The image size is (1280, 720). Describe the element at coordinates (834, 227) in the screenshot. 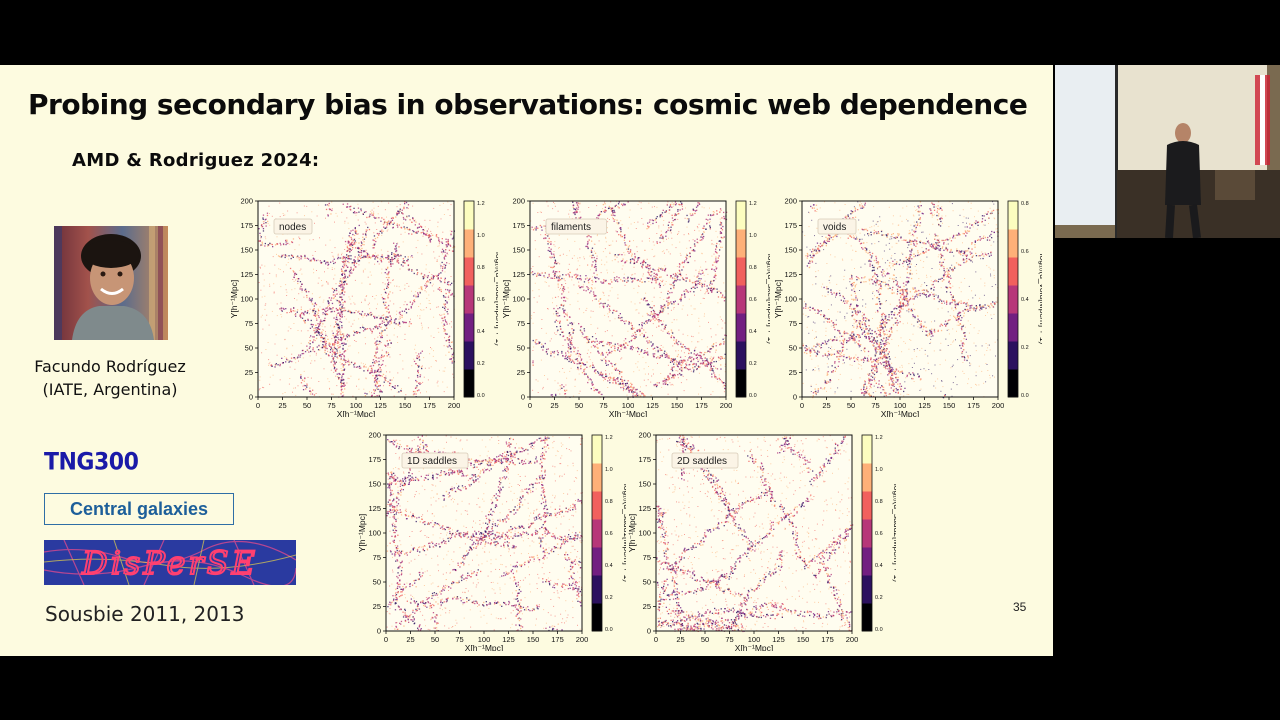

I see `panel-label: voids` at that location.